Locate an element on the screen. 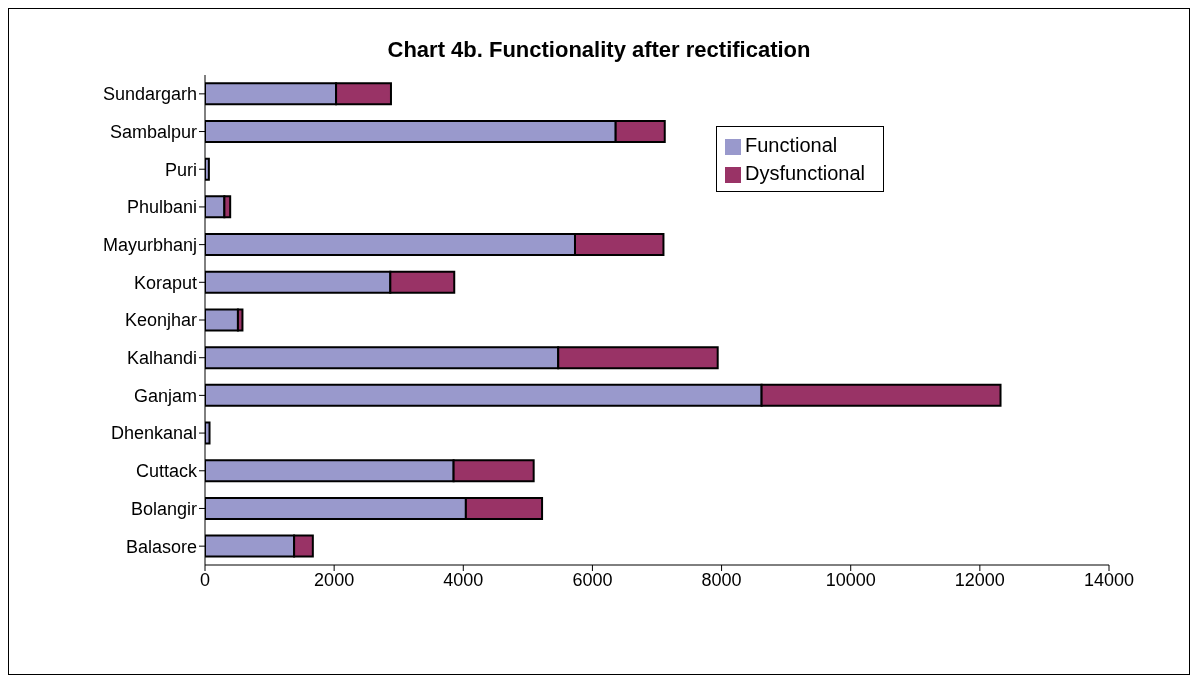 The height and width of the screenshot is (683, 1197). x-tick-label: 8000 is located at coordinates (721, 579).